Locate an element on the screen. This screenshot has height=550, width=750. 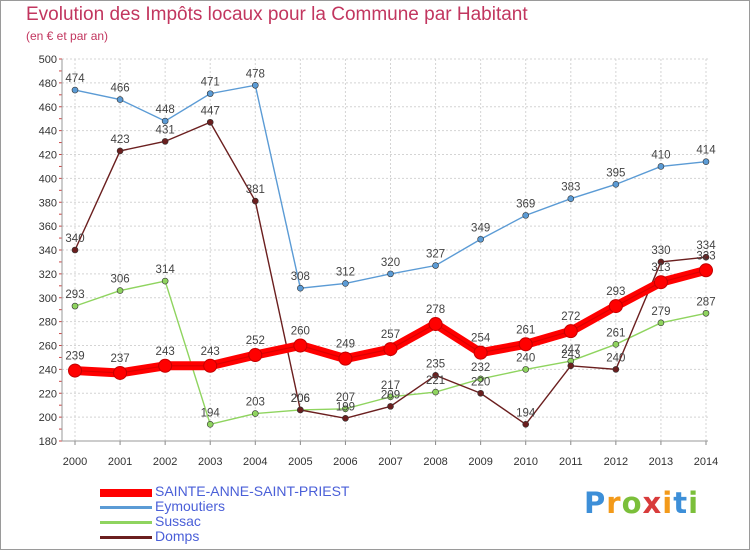
data-label-dompts-2004: 381 is located at coordinates (255, 190).